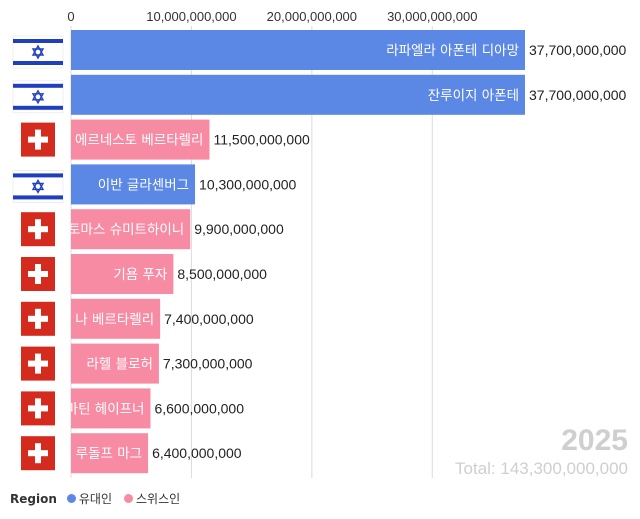 The height and width of the screenshot is (519, 640). I want to click on bar-category-label: 나 베르타렐리, so click(114, 320).